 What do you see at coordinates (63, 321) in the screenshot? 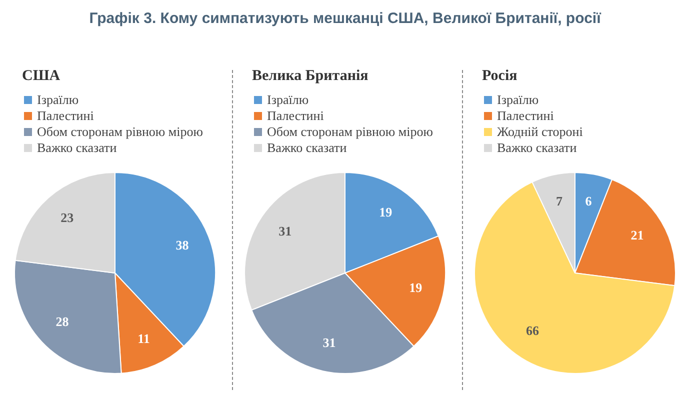
I see `data-label: 28` at bounding box center [63, 321].